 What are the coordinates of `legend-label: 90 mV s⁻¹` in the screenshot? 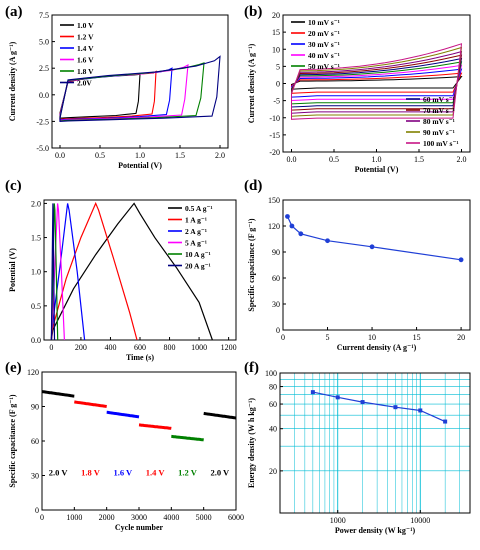 It's located at (439, 132).